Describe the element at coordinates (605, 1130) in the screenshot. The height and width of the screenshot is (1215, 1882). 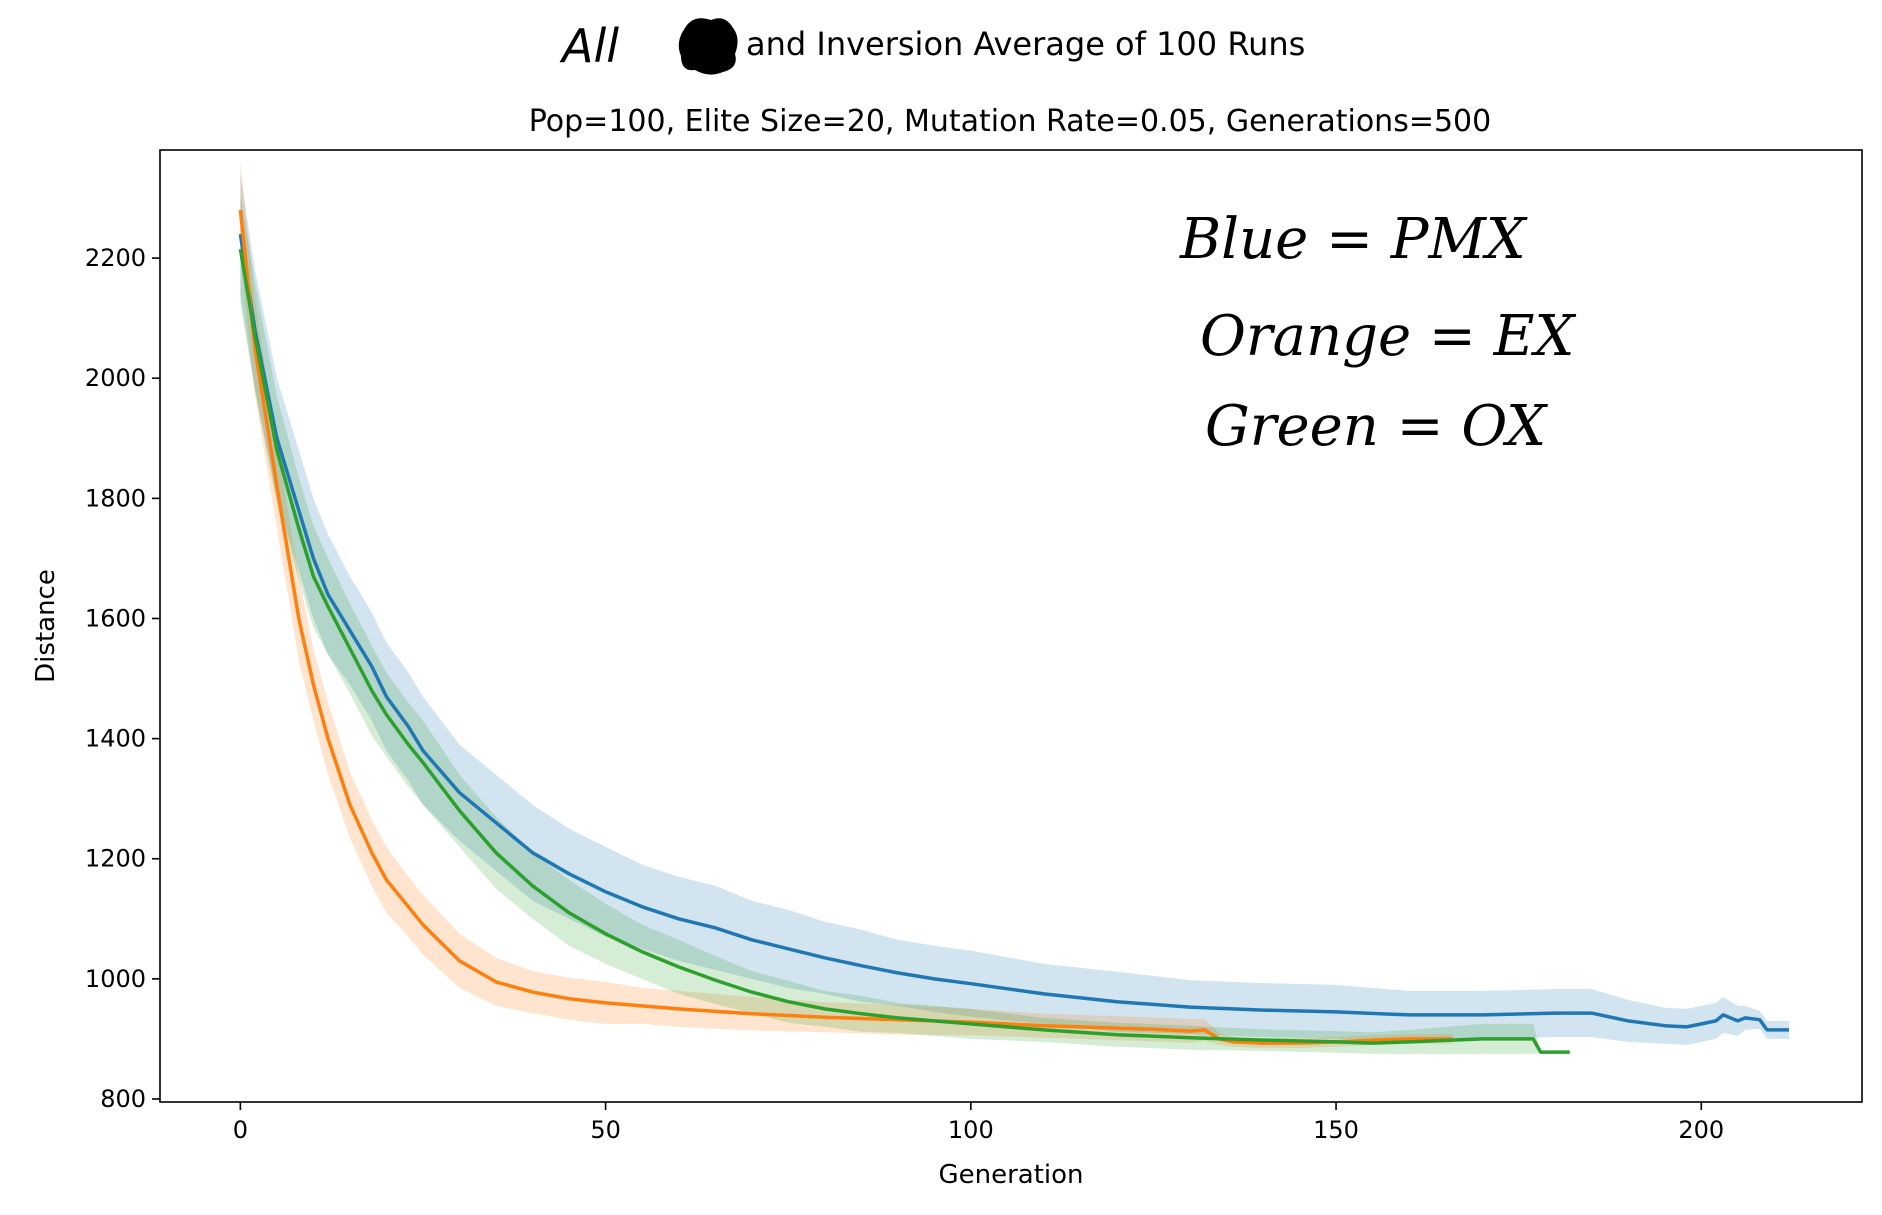
I see `x-tick-label: 50` at that location.